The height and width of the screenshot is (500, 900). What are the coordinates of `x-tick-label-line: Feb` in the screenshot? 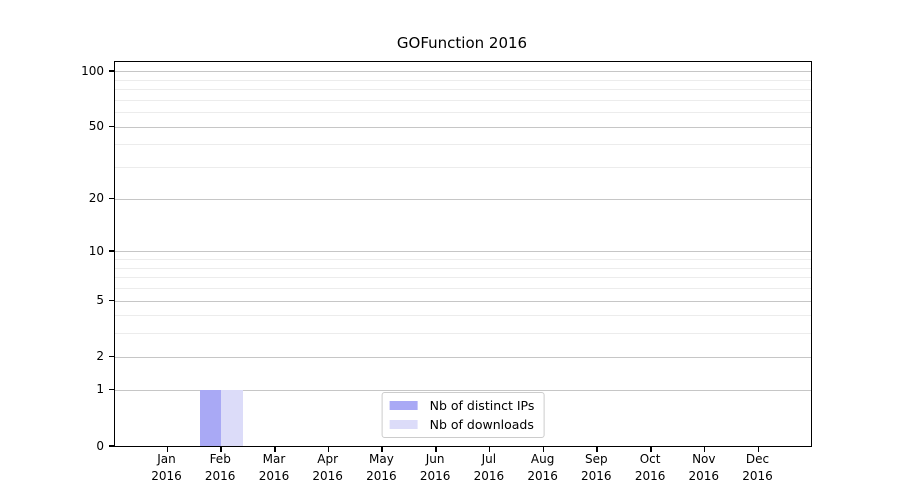 It's located at (220, 459).